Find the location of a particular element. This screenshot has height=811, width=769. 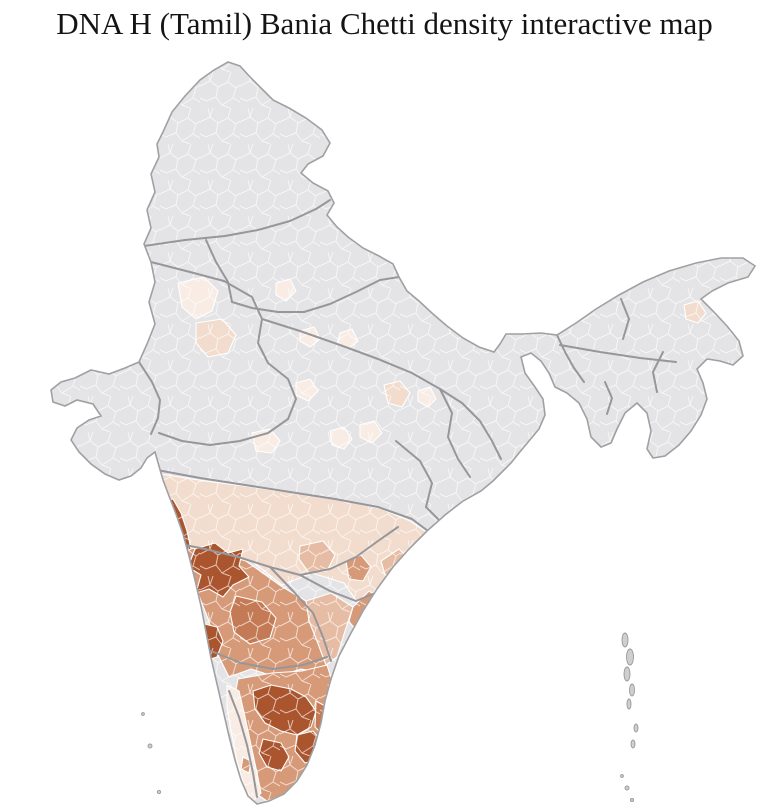

district is located at coordinates (325, 753).